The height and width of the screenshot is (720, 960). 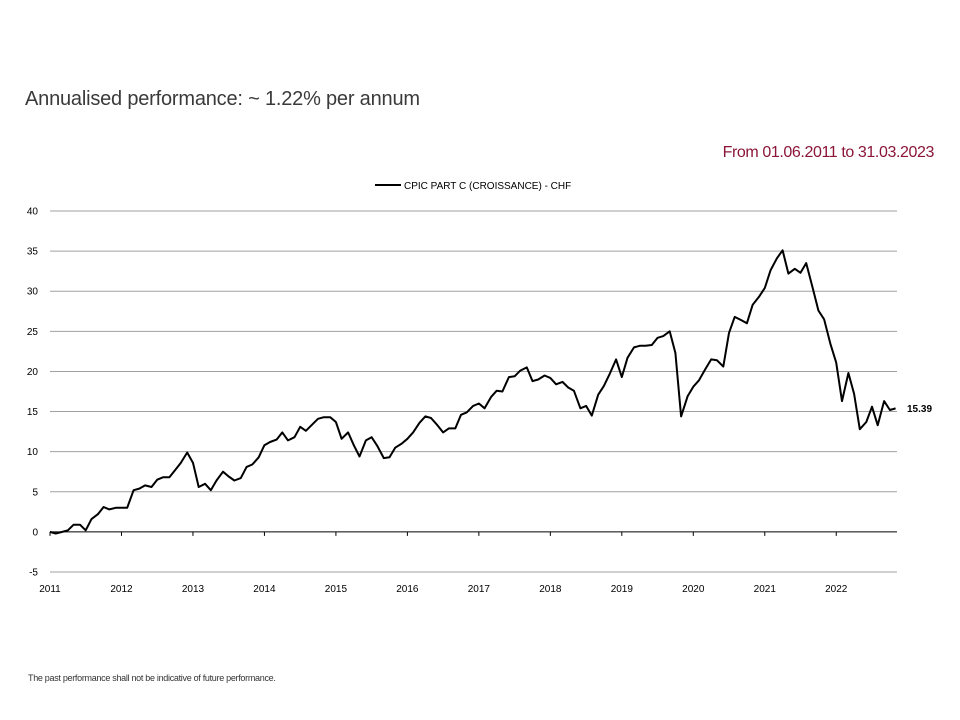 What do you see at coordinates (622, 589) in the screenshot?
I see `x-tick-label: 2019` at bounding box center [622, 589].